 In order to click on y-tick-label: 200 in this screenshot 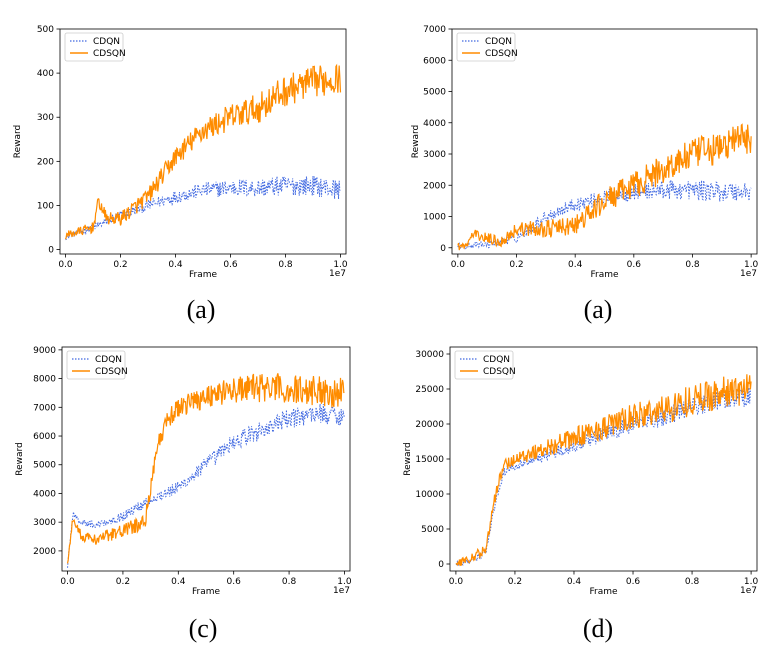, I will do `click(45, 162)`.